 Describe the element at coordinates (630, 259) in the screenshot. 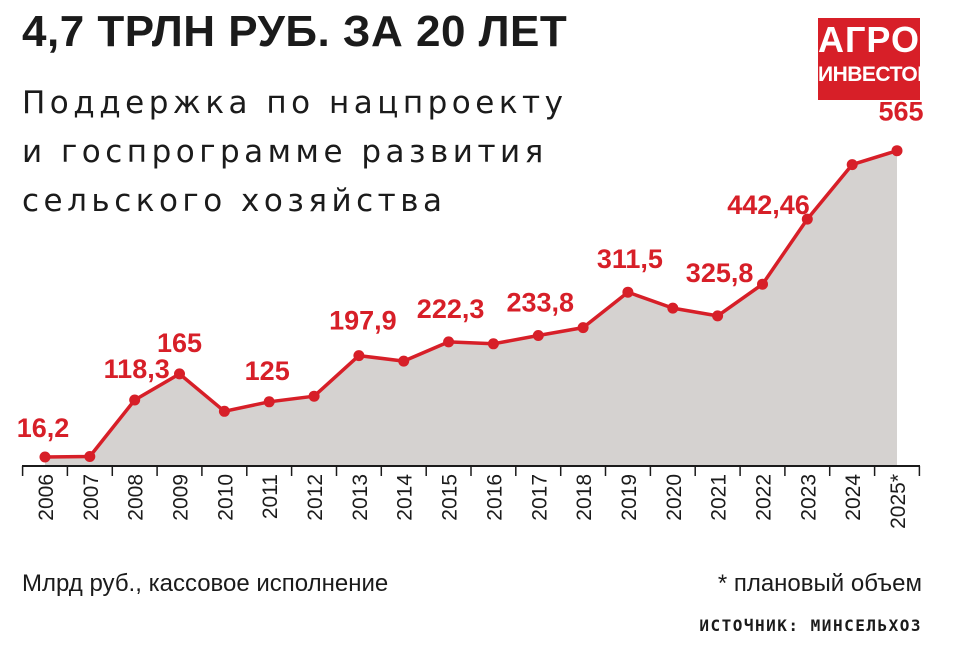

I see `data-label-2019: 311,5` at that location.